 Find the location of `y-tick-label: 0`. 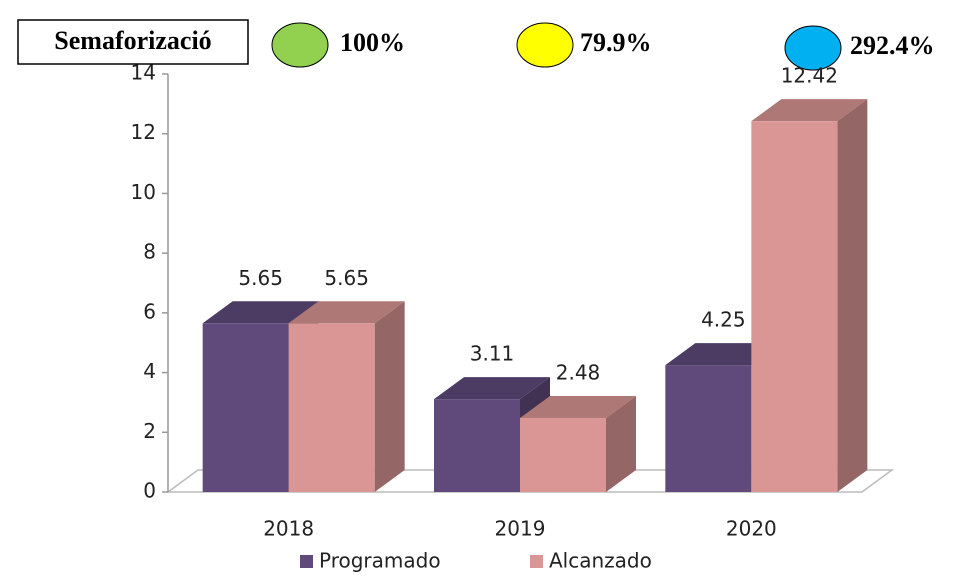

y-tick-label: 0 is located at coordinates (149, 491).